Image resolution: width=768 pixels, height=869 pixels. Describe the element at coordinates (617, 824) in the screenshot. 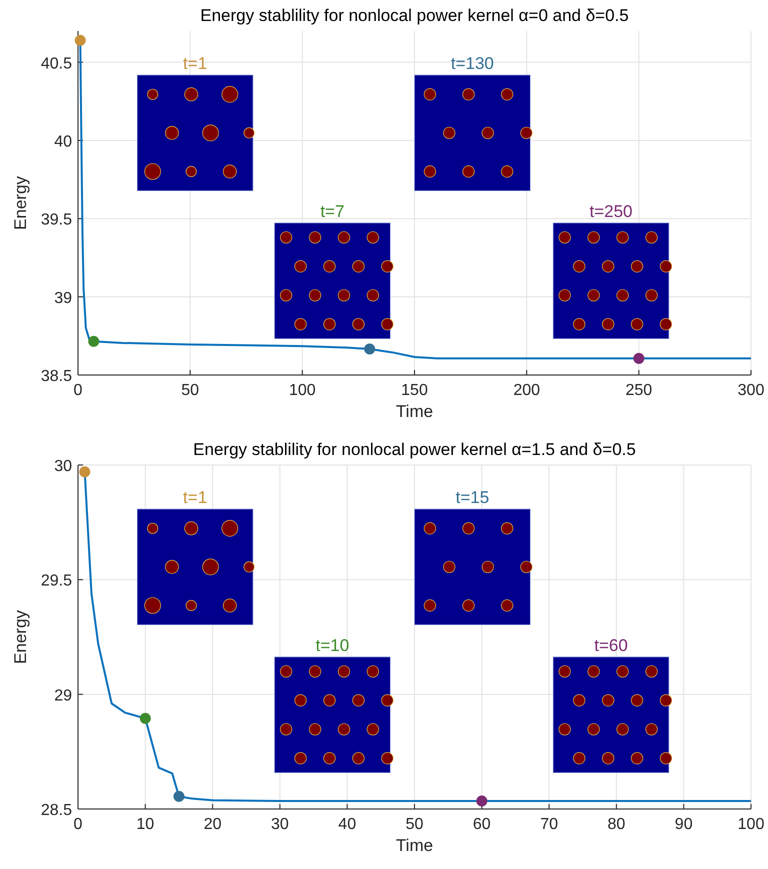

I see `x-tick-label: 80` at that location.